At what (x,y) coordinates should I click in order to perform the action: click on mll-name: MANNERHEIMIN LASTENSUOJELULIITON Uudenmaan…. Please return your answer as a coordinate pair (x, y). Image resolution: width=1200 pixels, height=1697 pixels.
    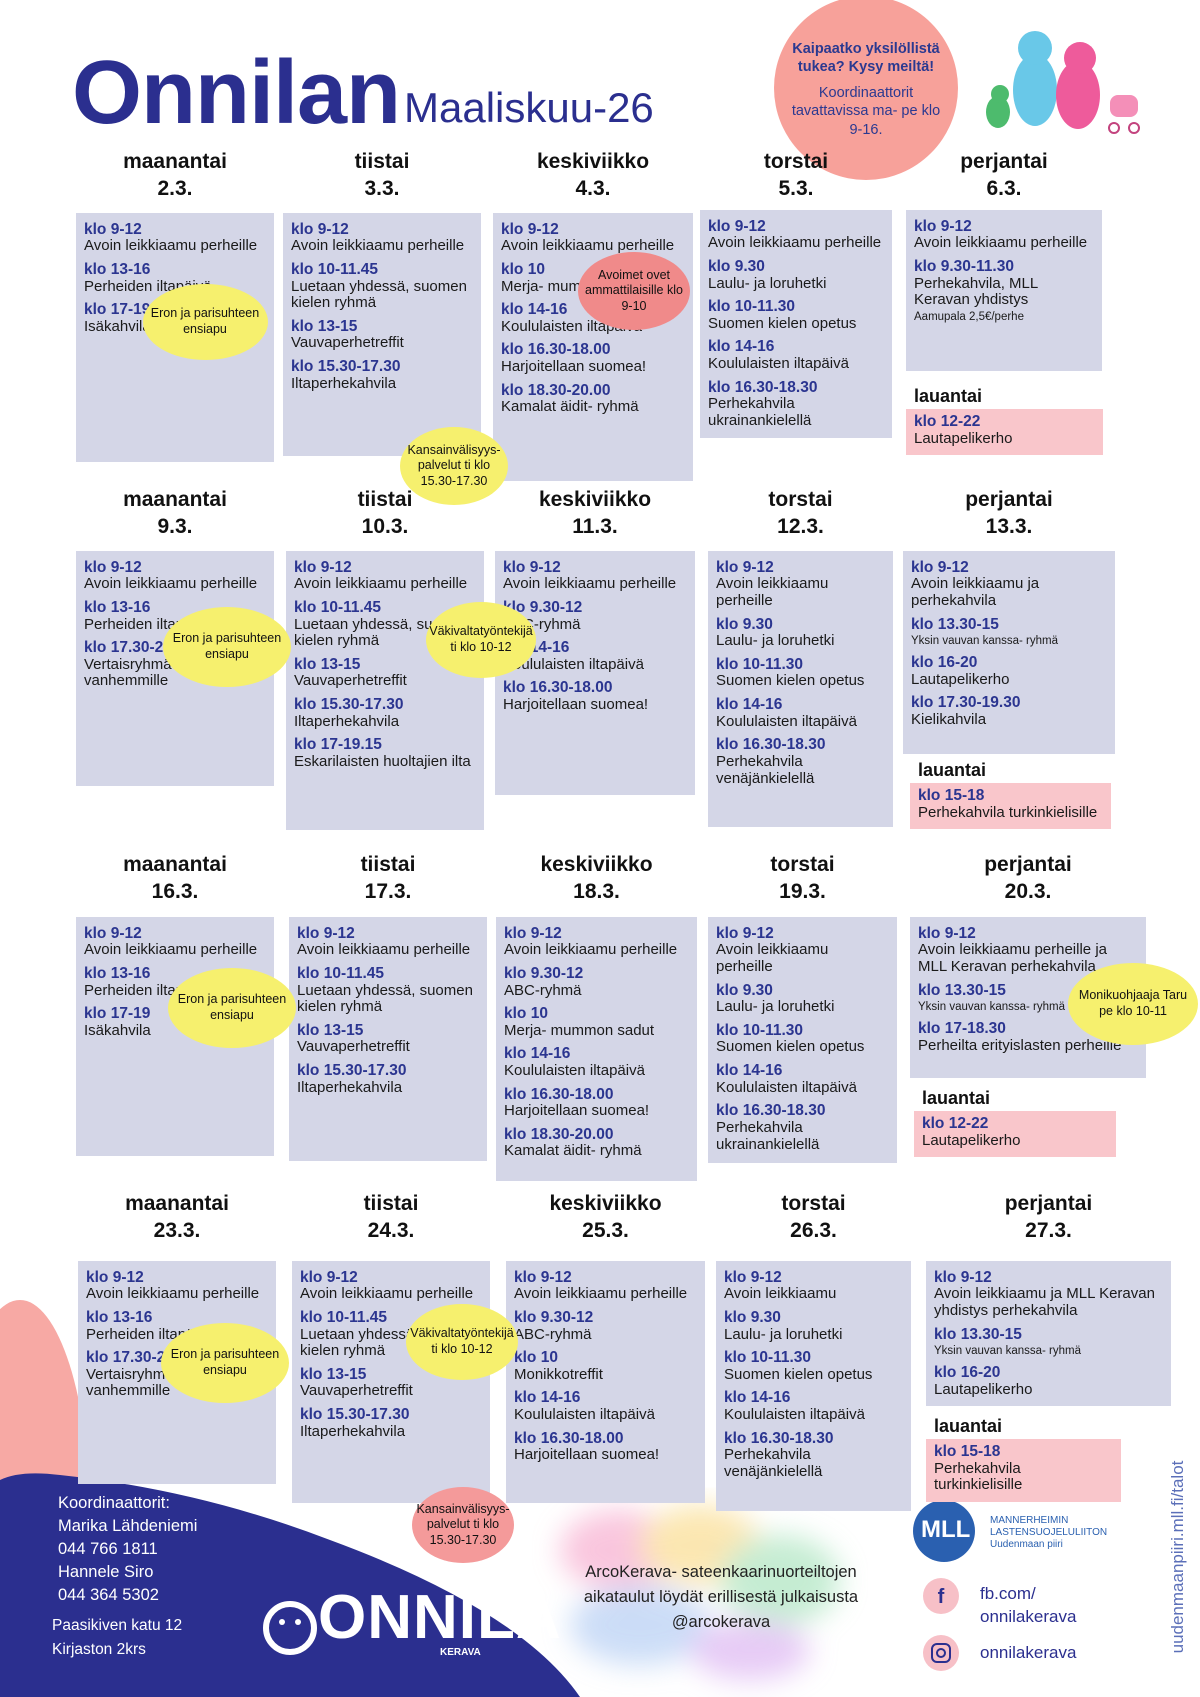
    Looking at the image, I should click on (1048, 1533).